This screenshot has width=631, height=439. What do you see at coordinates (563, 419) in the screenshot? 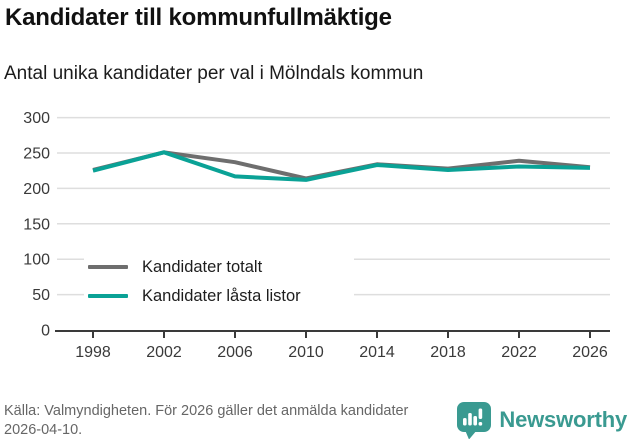
I see `brand-name: Newsworthy` at bounding box center [563, 419].